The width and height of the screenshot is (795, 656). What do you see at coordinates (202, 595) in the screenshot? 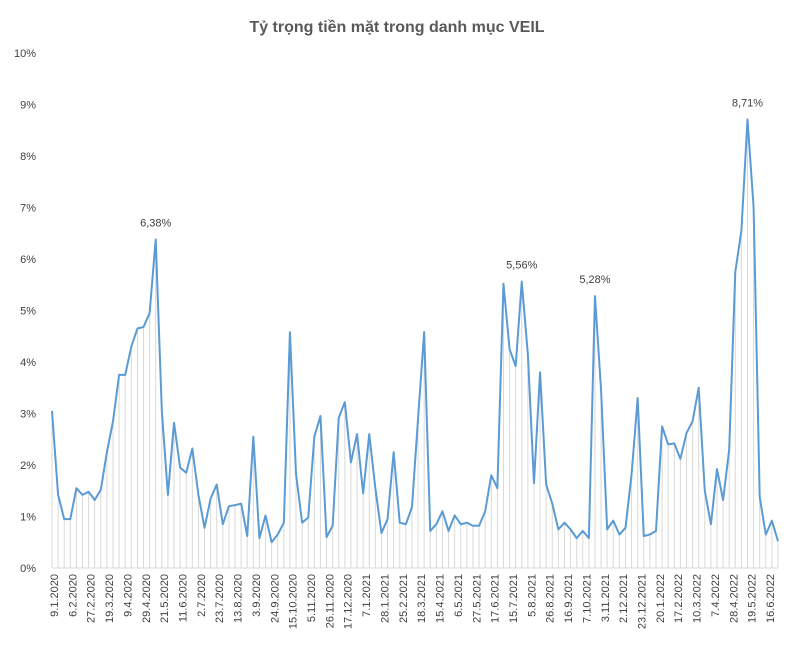
I see `x-tick-label: 2.7.2020` at bounding box center [202, 595].